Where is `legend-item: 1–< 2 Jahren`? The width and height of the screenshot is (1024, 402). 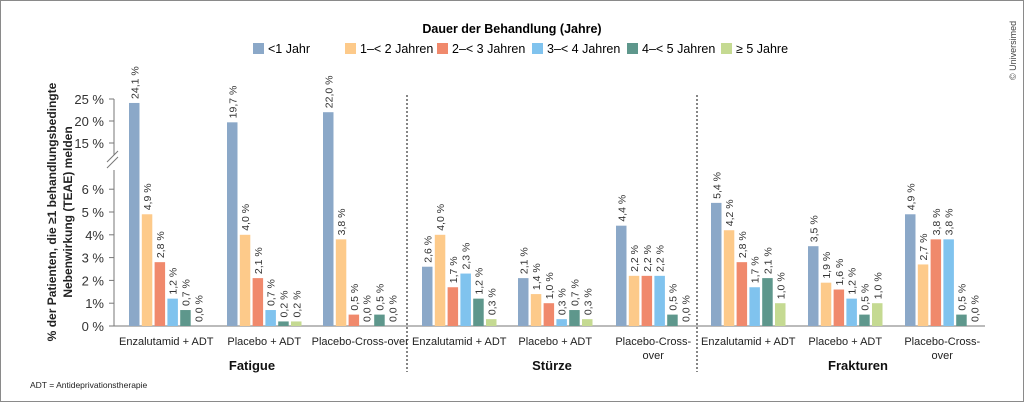
legend-item: 1–< 2 Jahren is located at coordinates (389, 49).